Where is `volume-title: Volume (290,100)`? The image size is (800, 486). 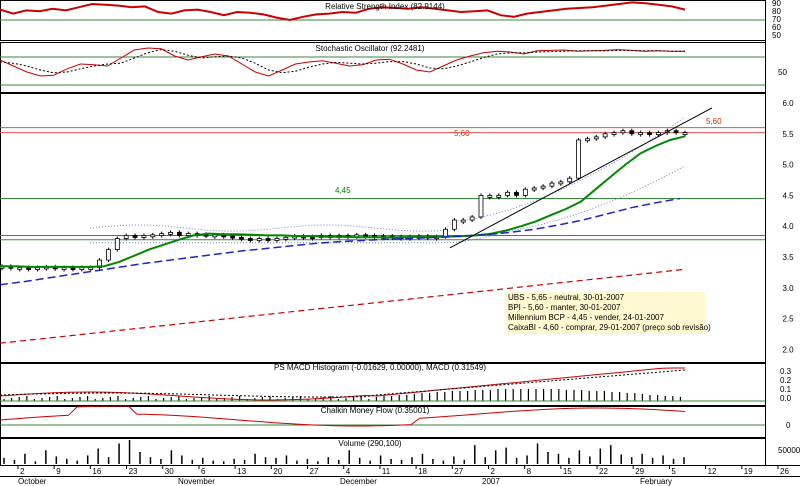
volume-title: Volume (290,100) is located at coordinates (369, 443).